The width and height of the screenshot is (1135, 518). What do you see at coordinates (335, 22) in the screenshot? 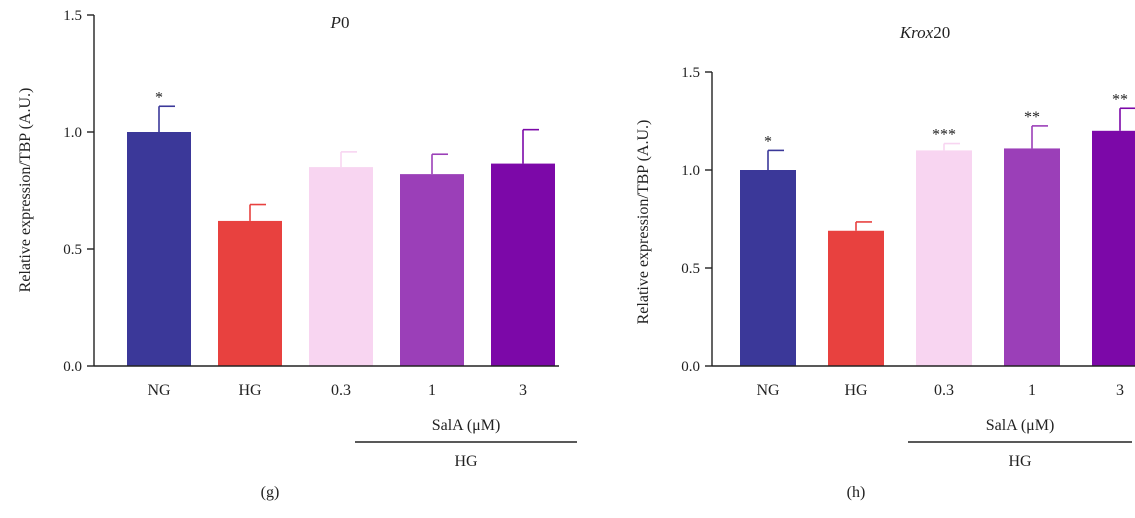
I see `title-italic: P` at bounding box center [335, 22].